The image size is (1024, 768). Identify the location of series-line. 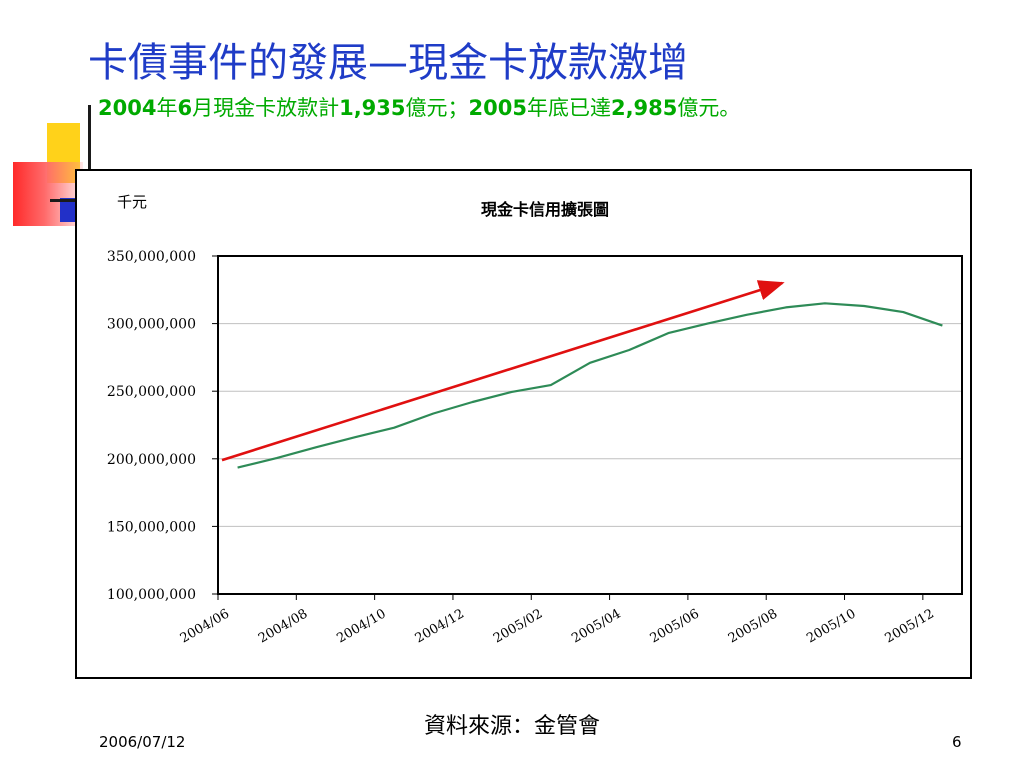
(590, 385).